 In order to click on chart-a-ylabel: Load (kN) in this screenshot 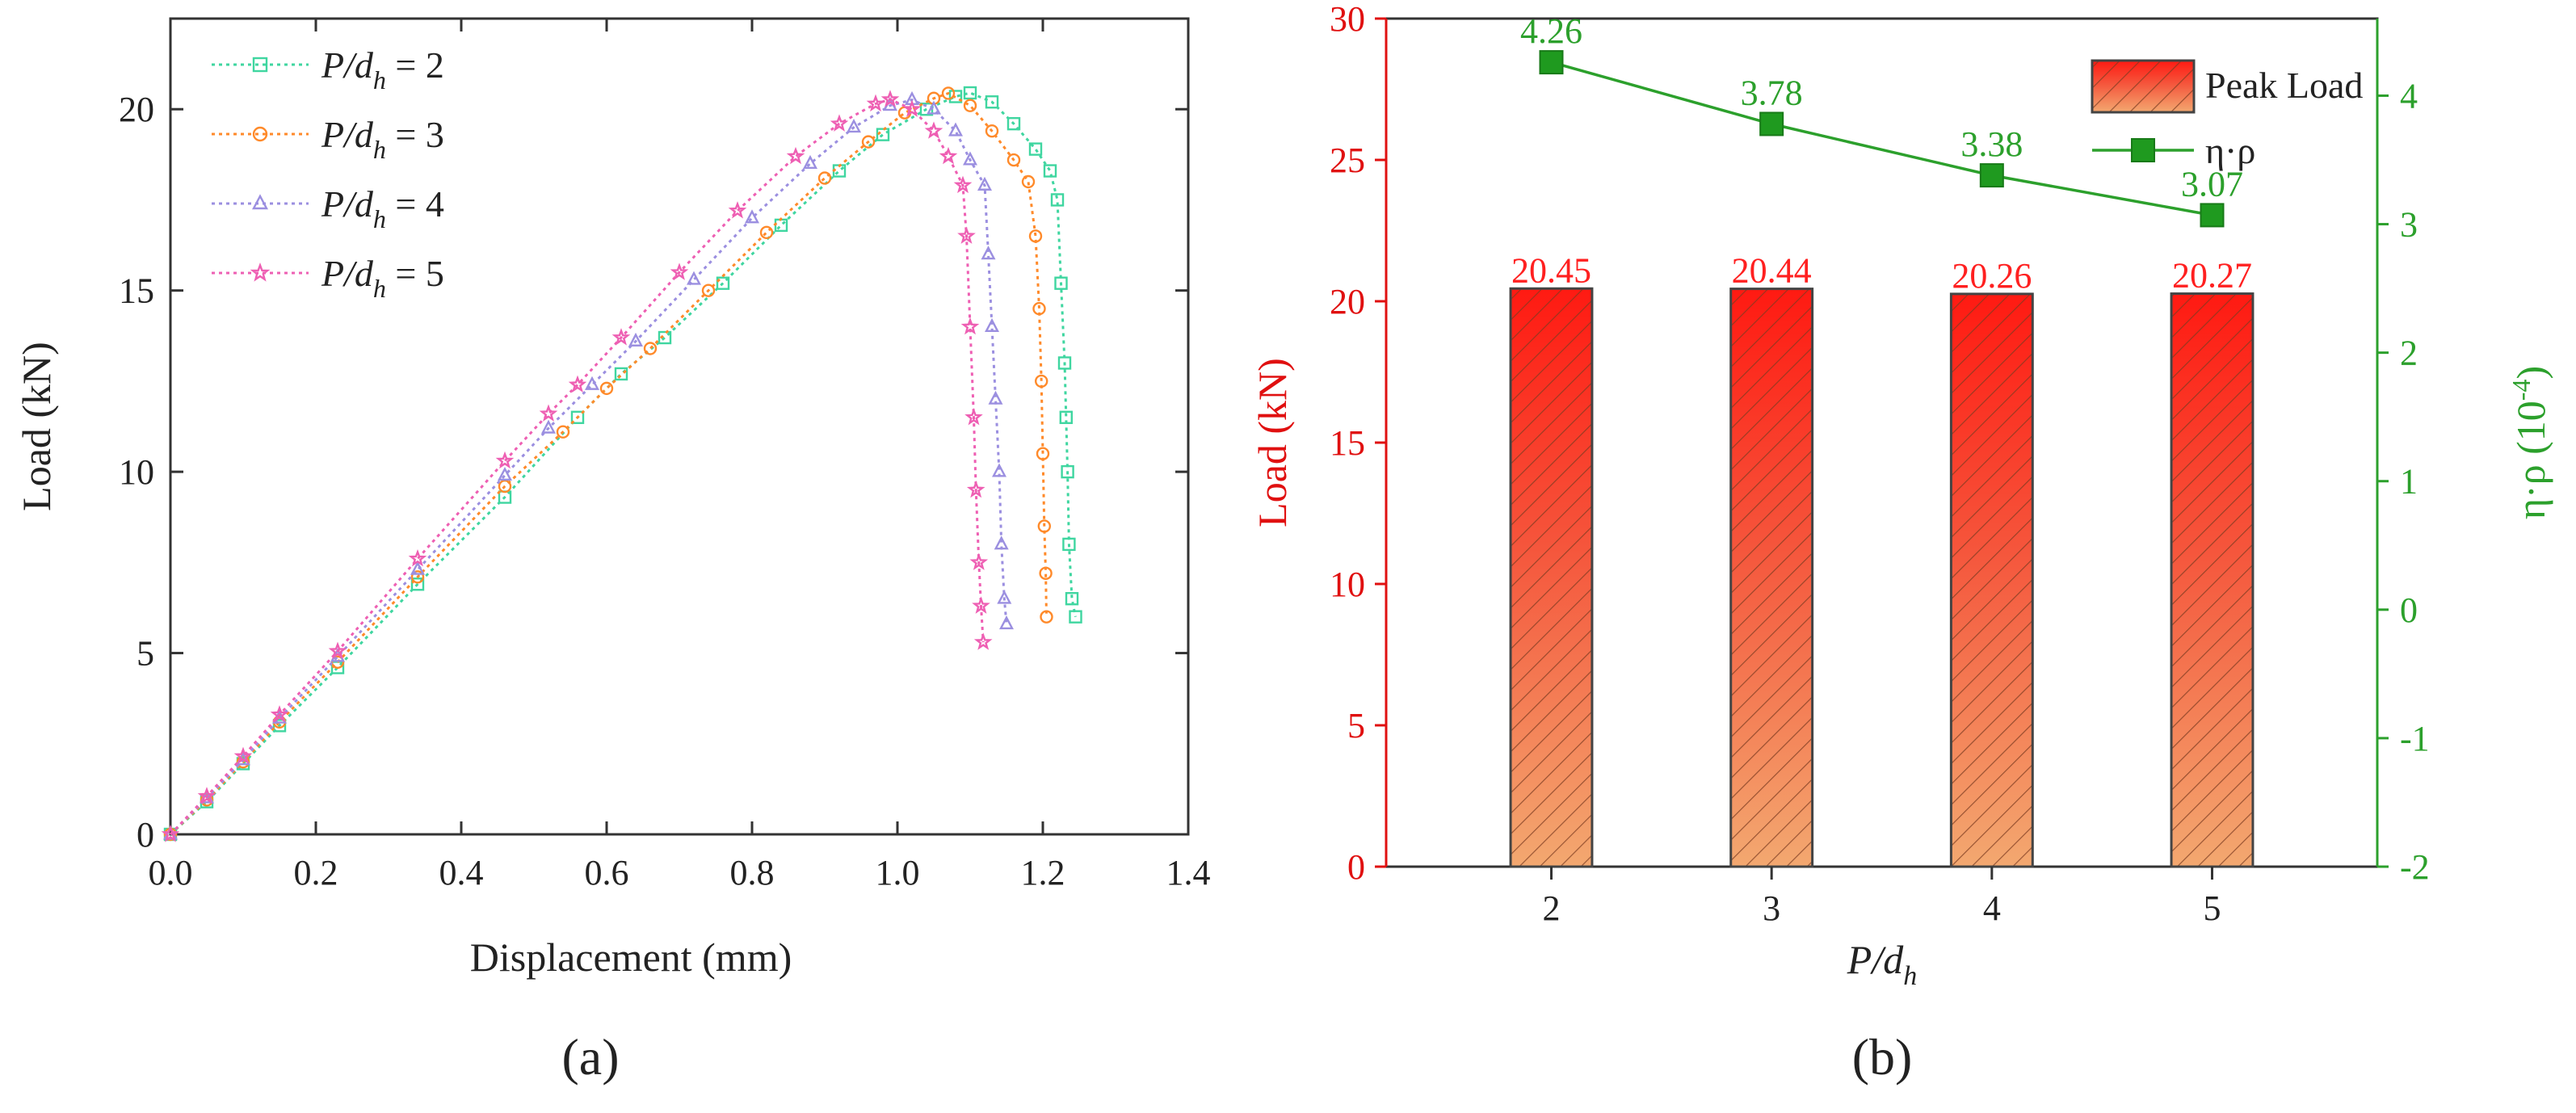, I will do `click(36, 426)`.